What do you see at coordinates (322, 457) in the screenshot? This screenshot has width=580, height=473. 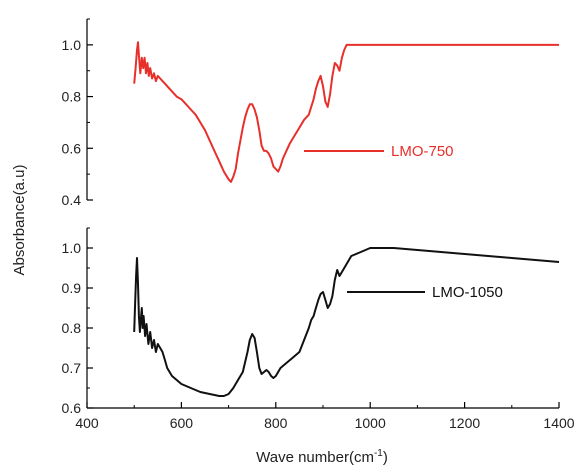 I see `x-axis-title: Wave number(cm-1)` at bounding box center [322, 457].